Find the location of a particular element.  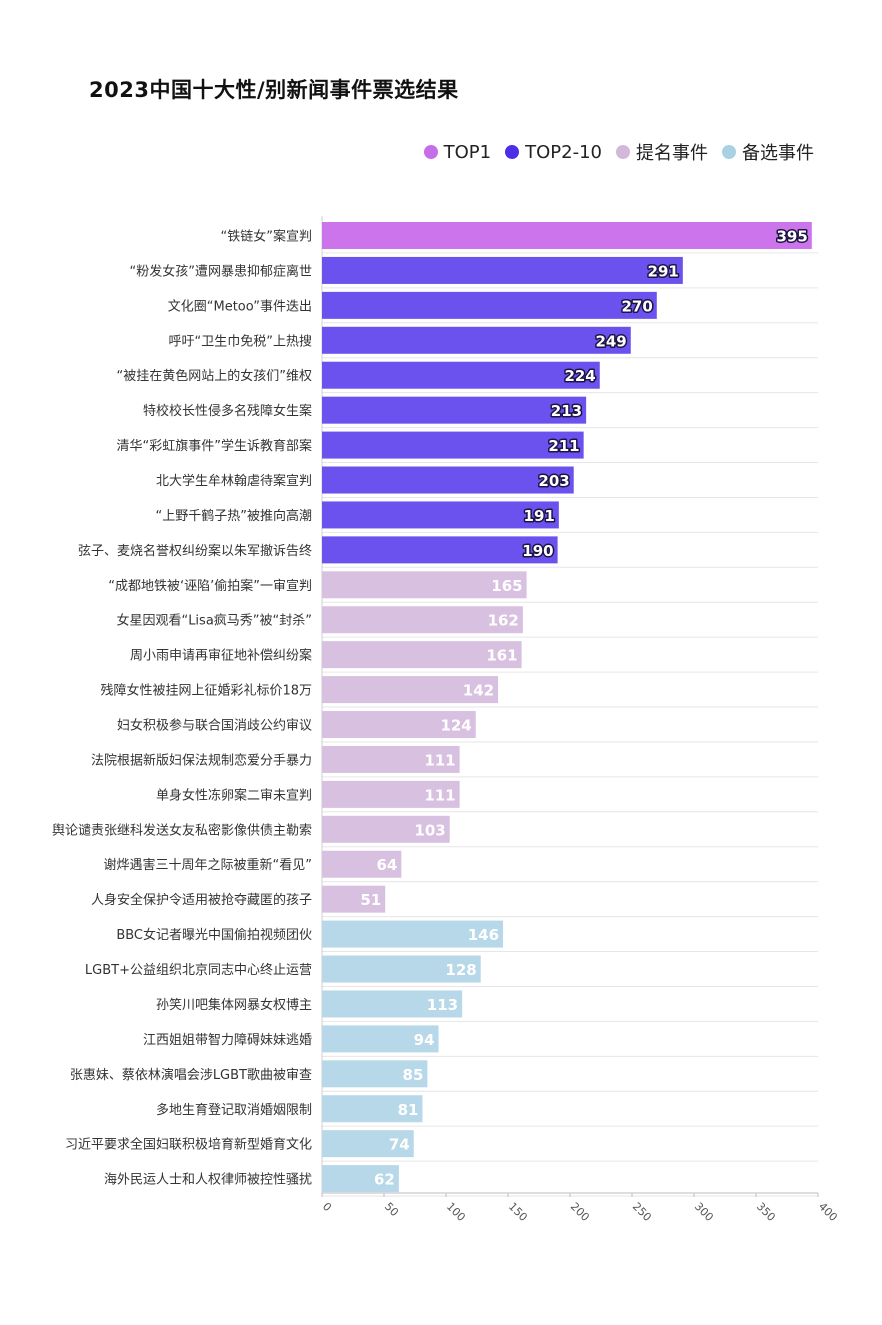

category-label: “成都地铁被‘诬陷’偷拍案”一审宣判 is located at coordinates (210, 586).